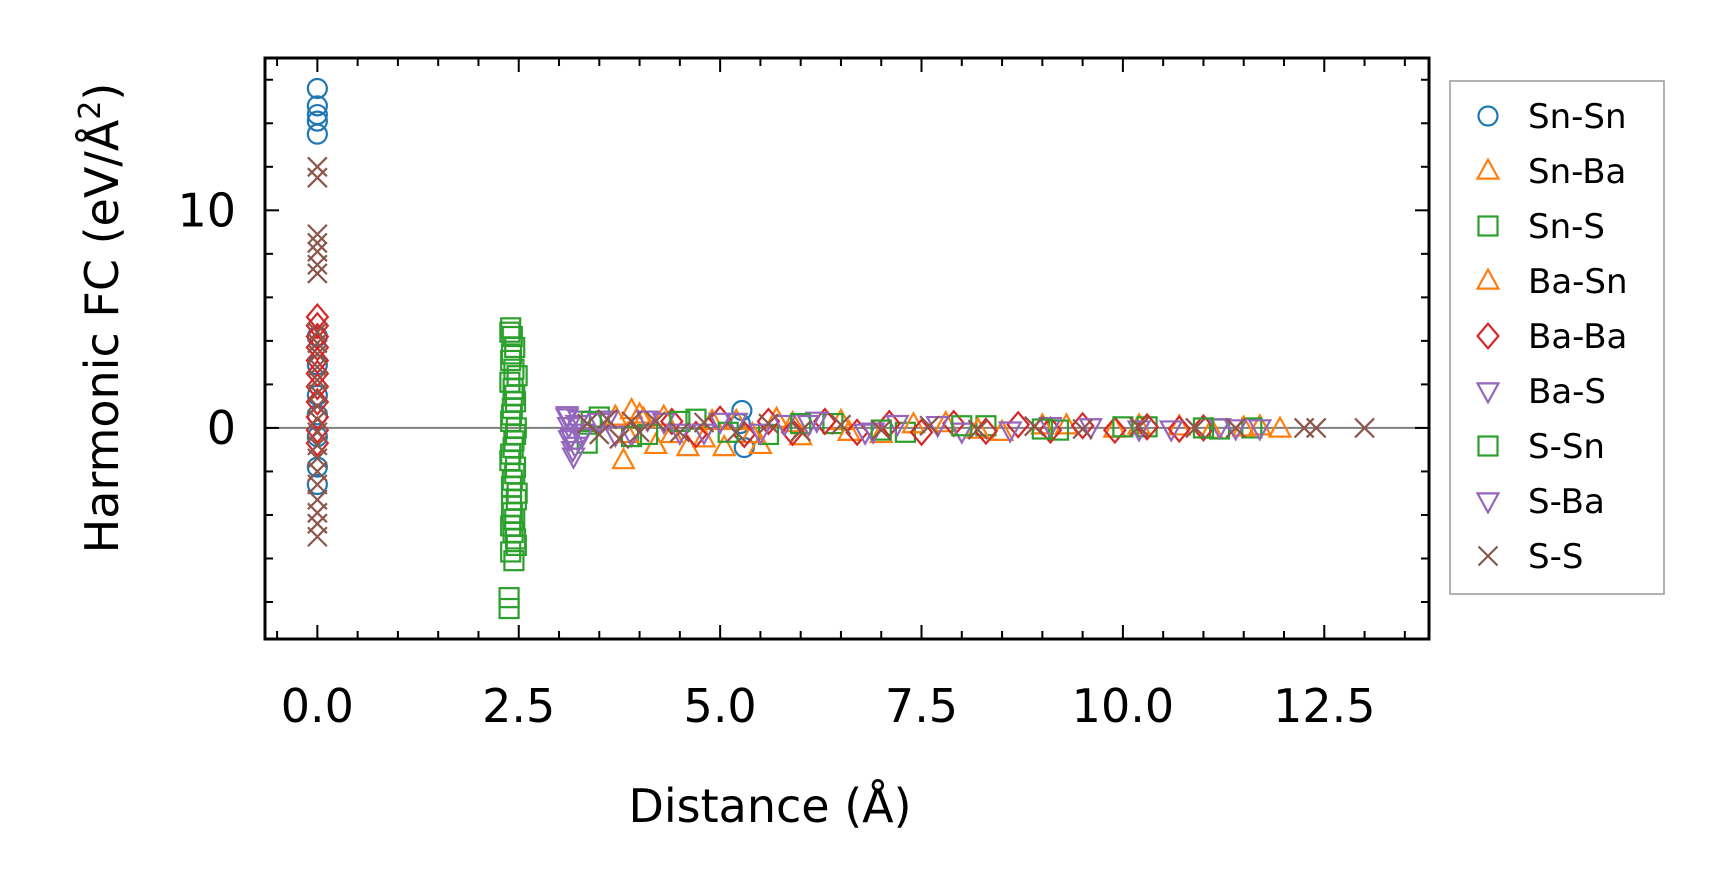  I want to click on x-tick-label: 5.0, so click(720, 706).